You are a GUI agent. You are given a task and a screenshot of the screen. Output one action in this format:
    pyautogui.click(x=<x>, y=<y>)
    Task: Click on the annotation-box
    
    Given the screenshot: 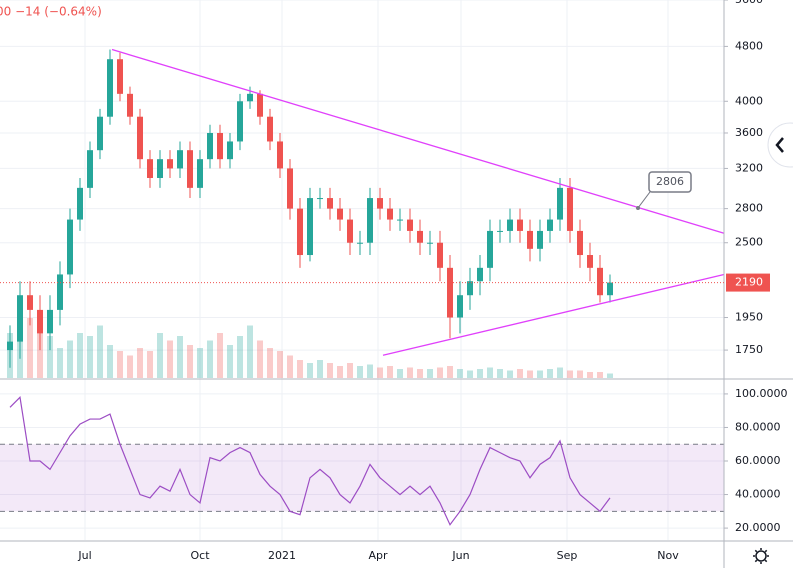 What is the action you would take?
    pyautogui.click(x=670, y=182)
    